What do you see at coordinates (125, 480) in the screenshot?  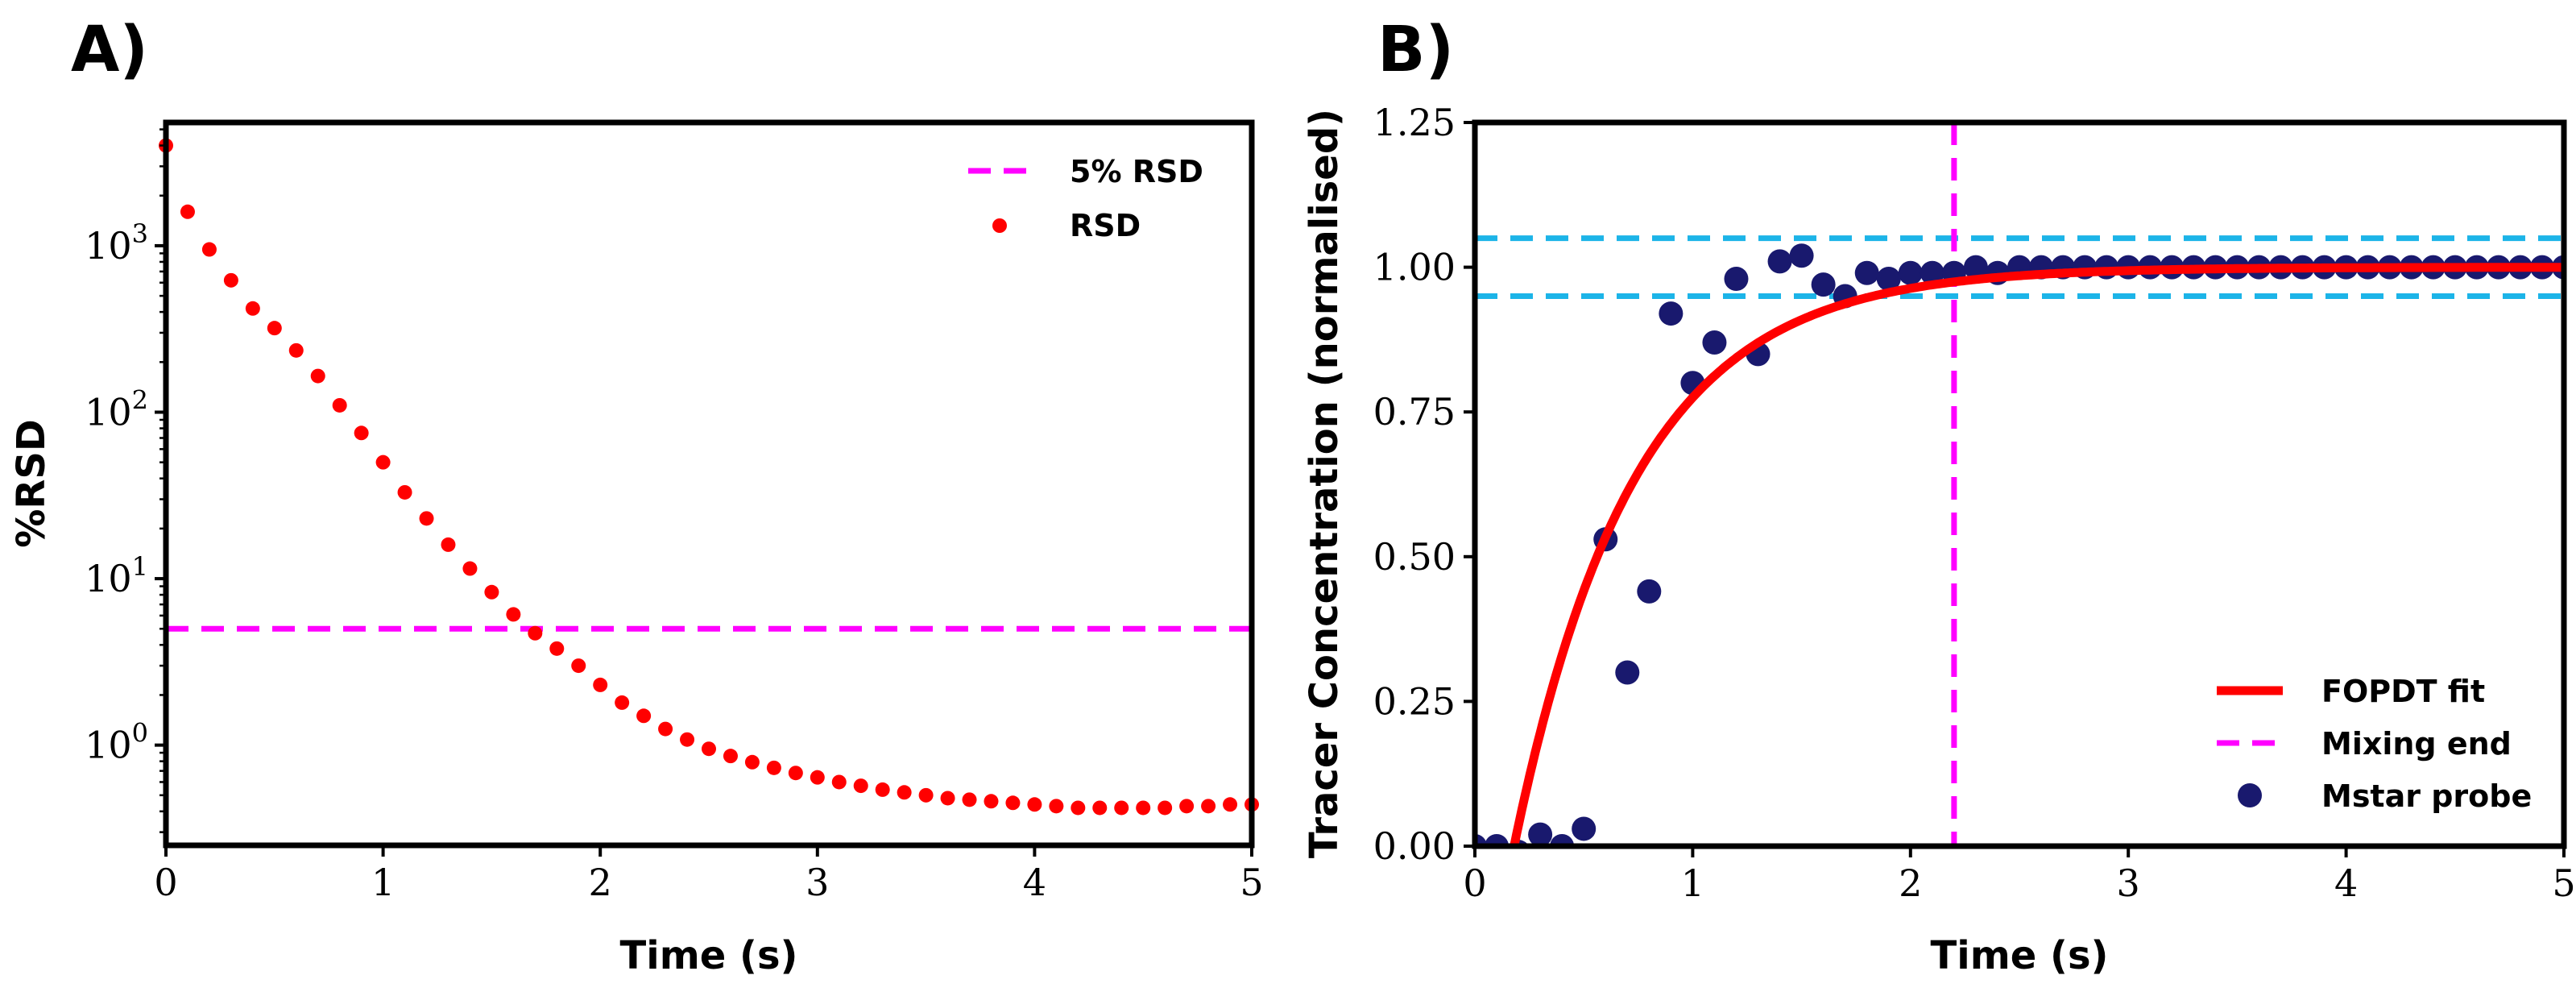 I see `panel-a-y-ticks: 10⁰ 10¹ 10² 10³` at bounding box center [125, 480].